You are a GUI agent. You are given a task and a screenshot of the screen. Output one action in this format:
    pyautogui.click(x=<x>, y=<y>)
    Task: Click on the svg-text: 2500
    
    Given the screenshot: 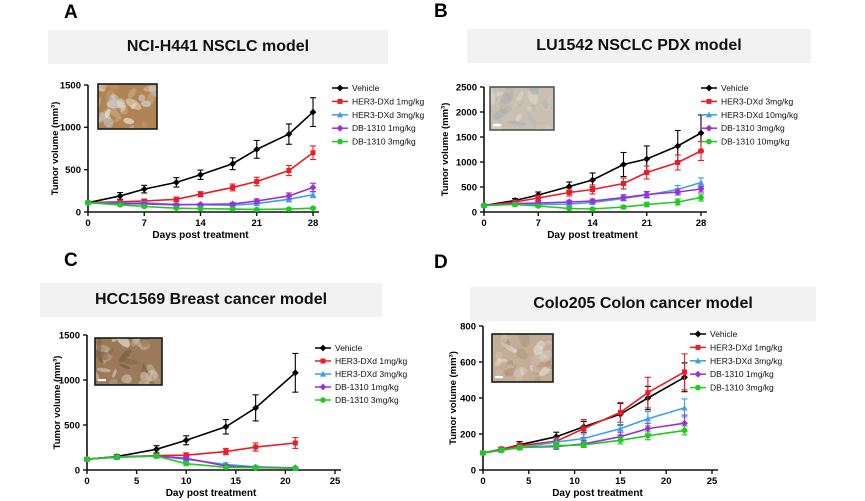 What is the action you would take?
    pyautogui.click(x=466, y=87)
    